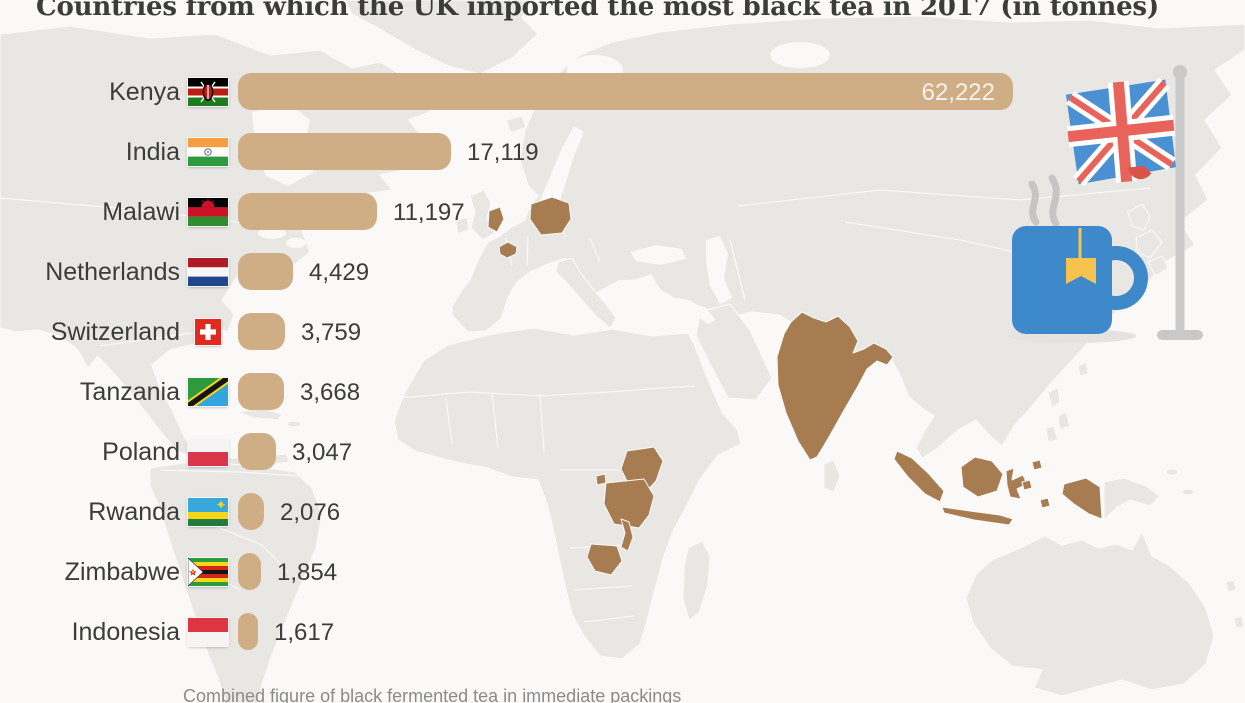 Image resolution: width=1245 pixels, height=703 pixels. Describe the element at coordinates (134, 511) in the screenshot. I see `country-label-rwanda: Rwanda` at that location.